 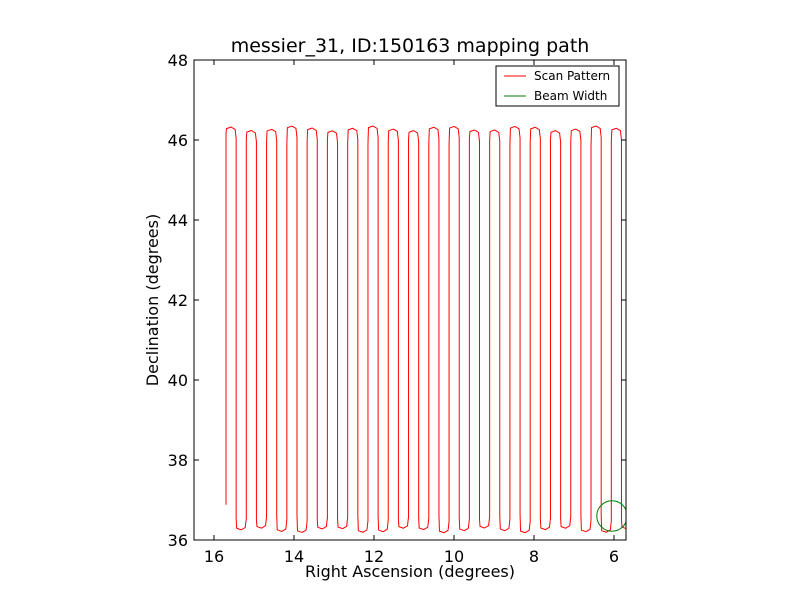 I want to click on legend-label-beam-width: Beam Width, so click(x=570, y=96).